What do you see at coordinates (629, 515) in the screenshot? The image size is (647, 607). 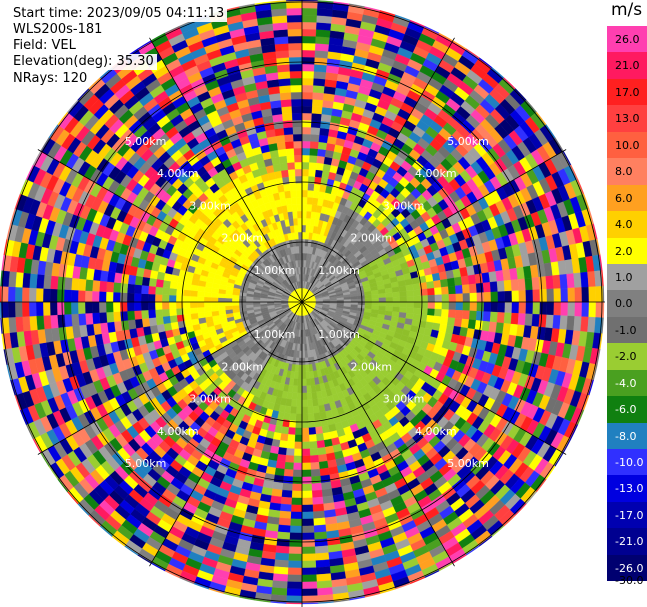 I see `colorbar-tick-label: -17.0` at bounding box center [629, 515].